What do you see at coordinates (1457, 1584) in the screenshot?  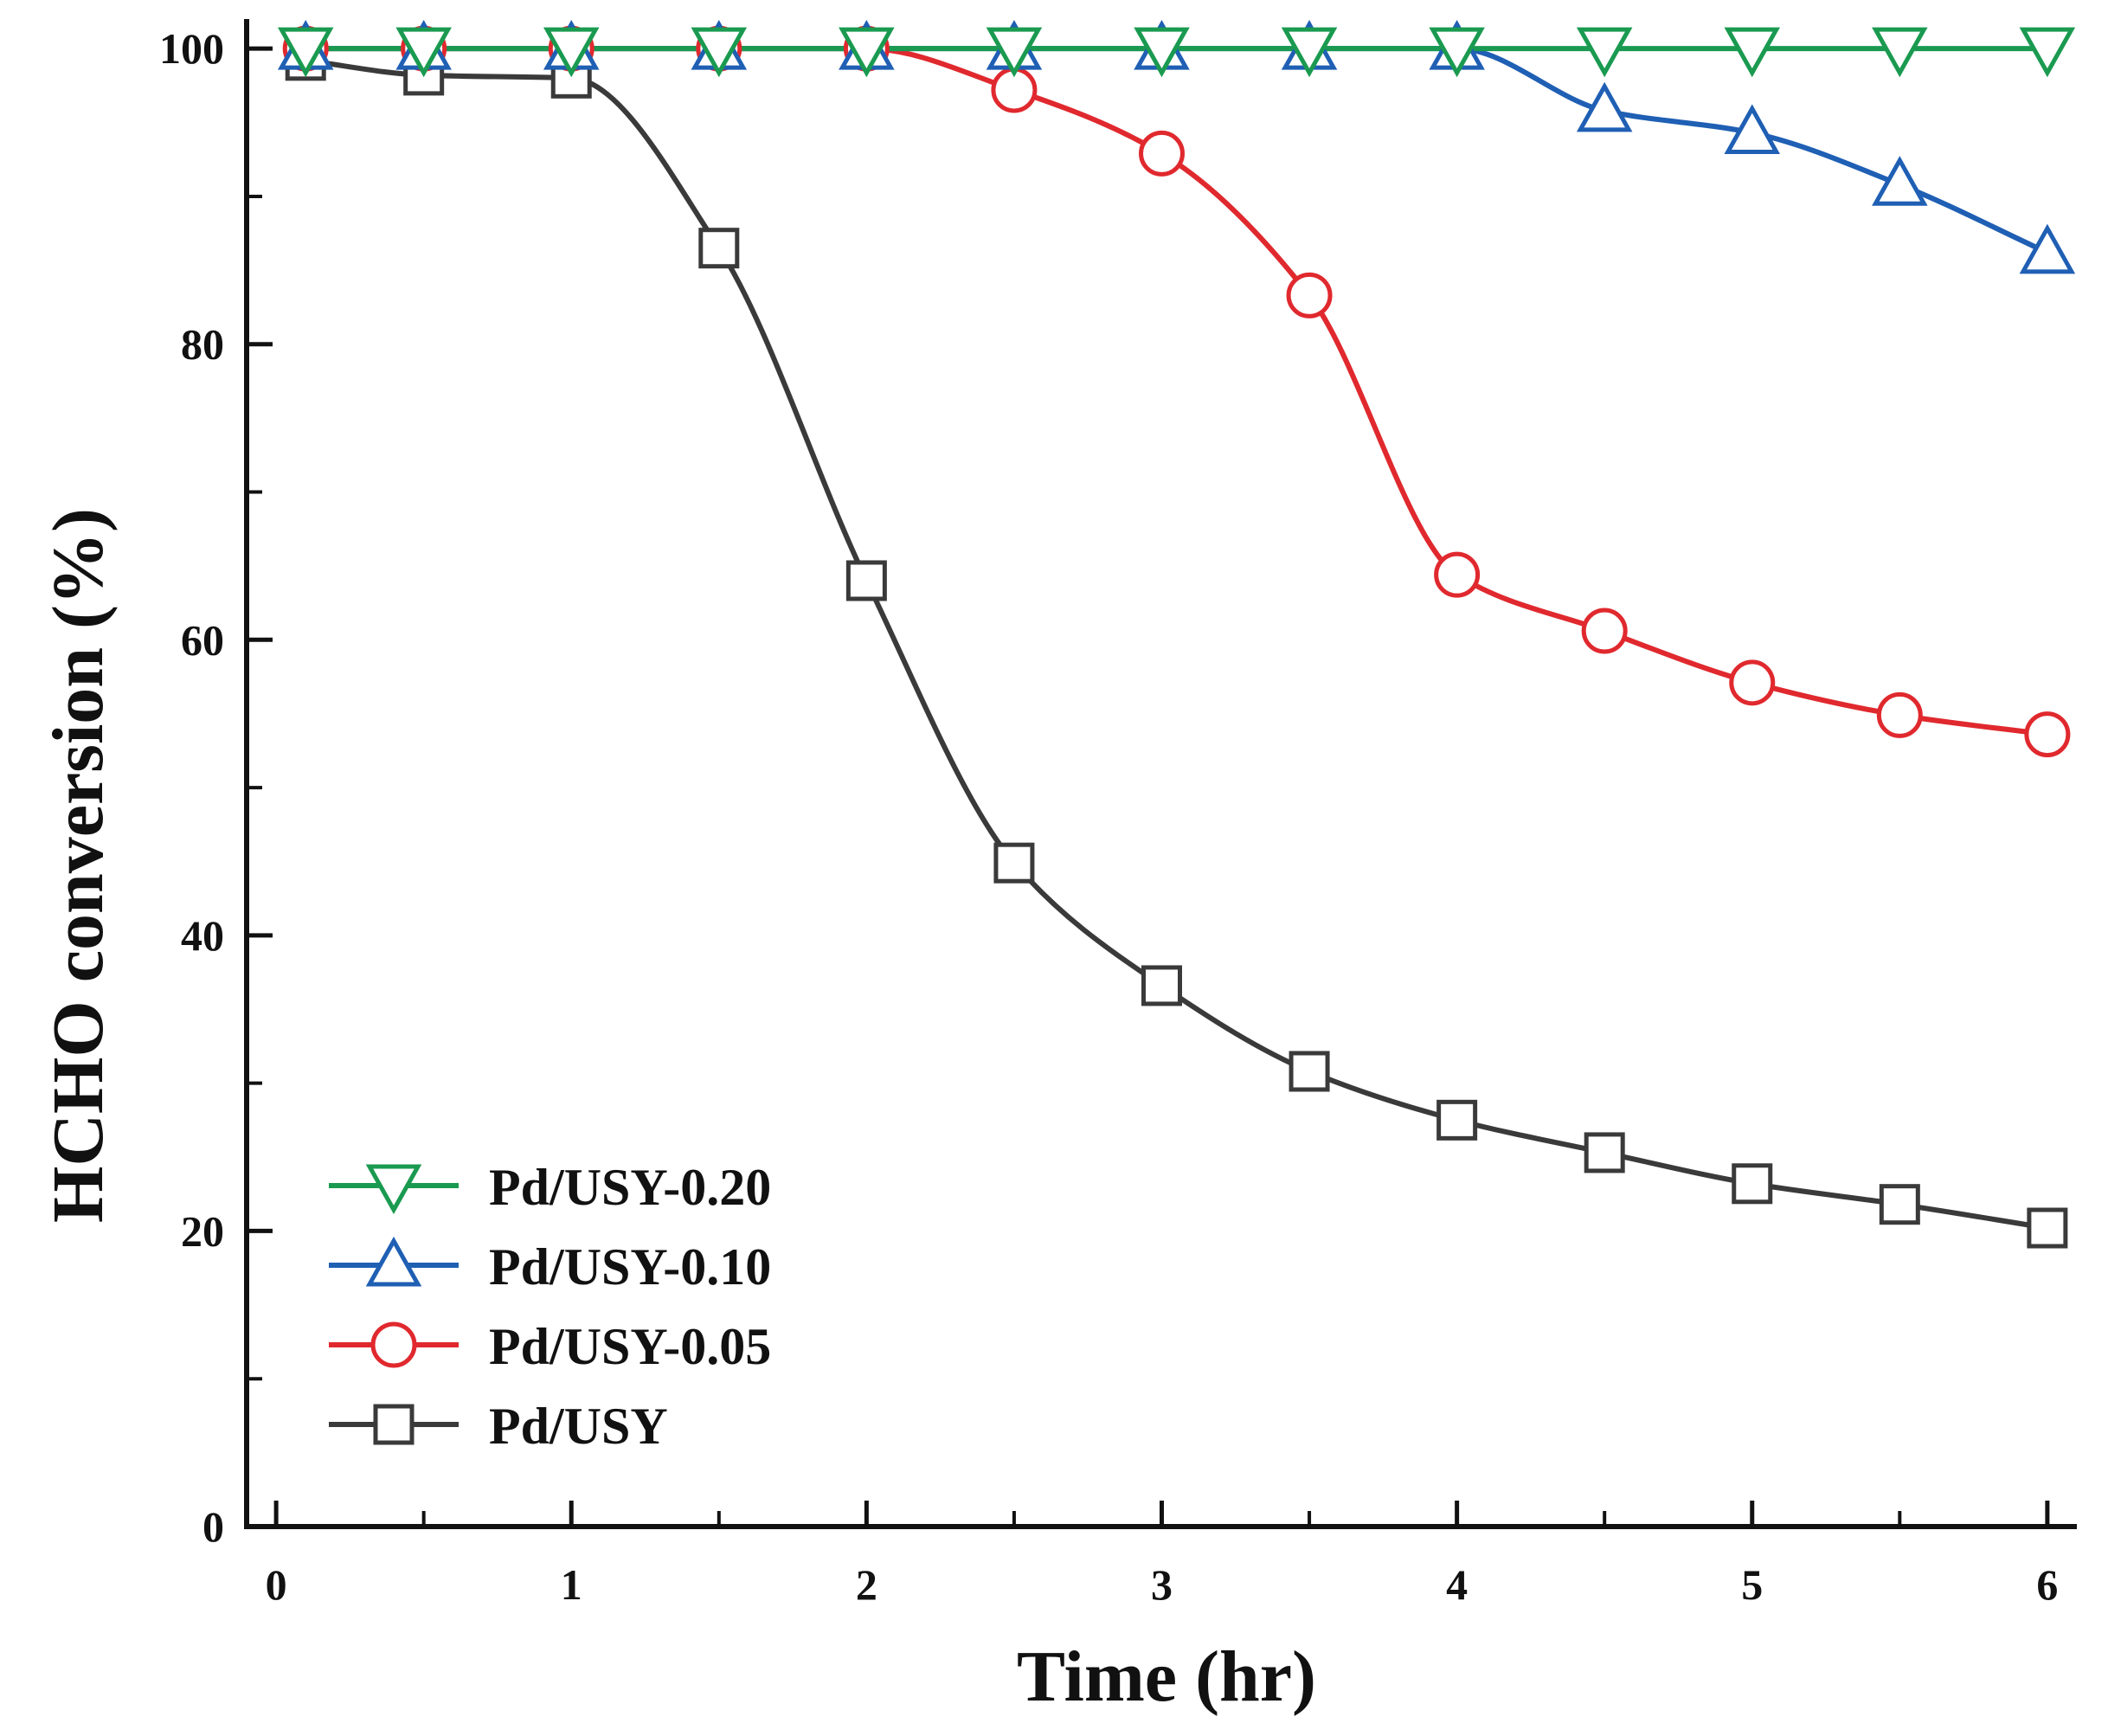 I see `x-tick-label: 4` at bounding box center [1457, 1584].